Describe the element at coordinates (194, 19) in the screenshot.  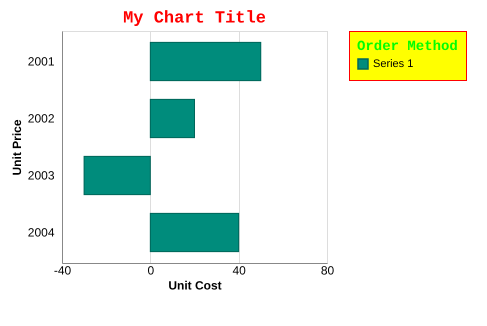
I see `chart-title: My Chart Title` at that location.